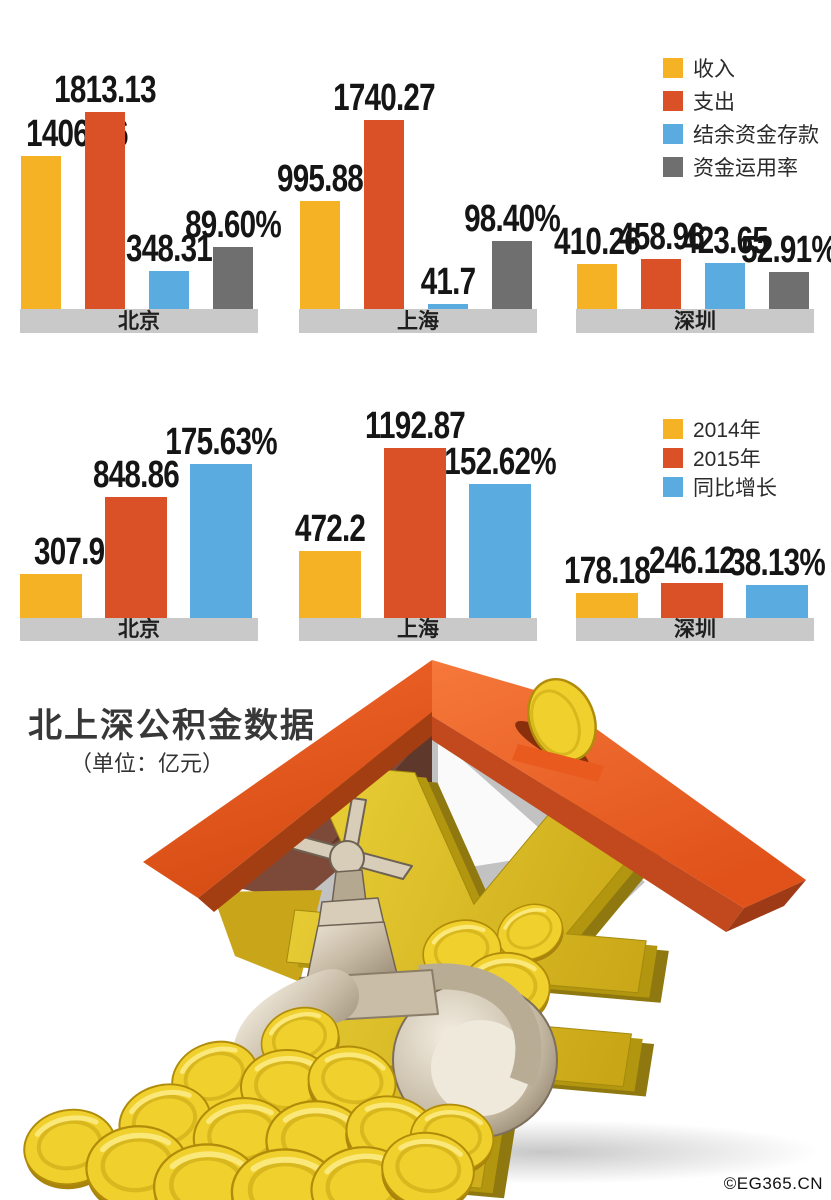 The width and height of the screenshot is (831, 1200). Describe the element at coordinates (330, 529) in the screenshot. I see `bar-value-label: 472.2` at that location.